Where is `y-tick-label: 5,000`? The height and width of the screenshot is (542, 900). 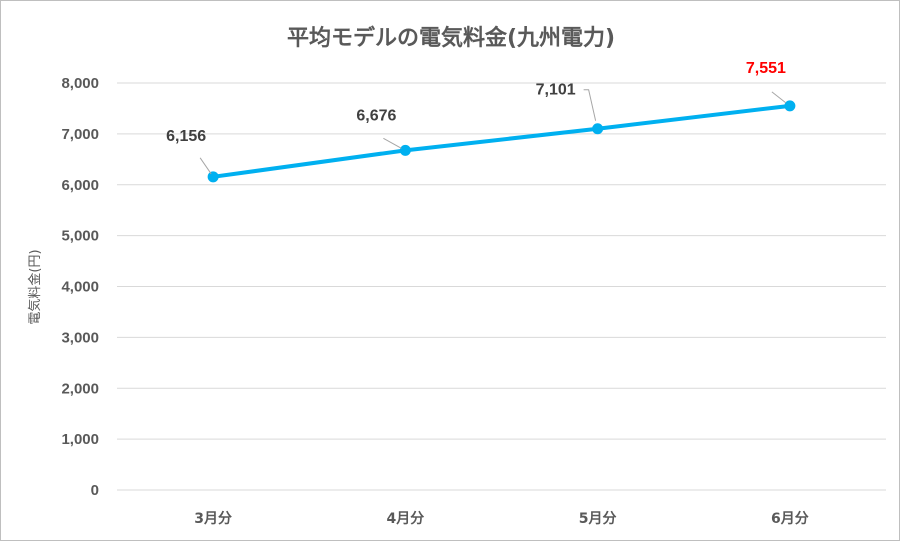
y-tick-label: 5,000 is located at coordinates (80, 236).